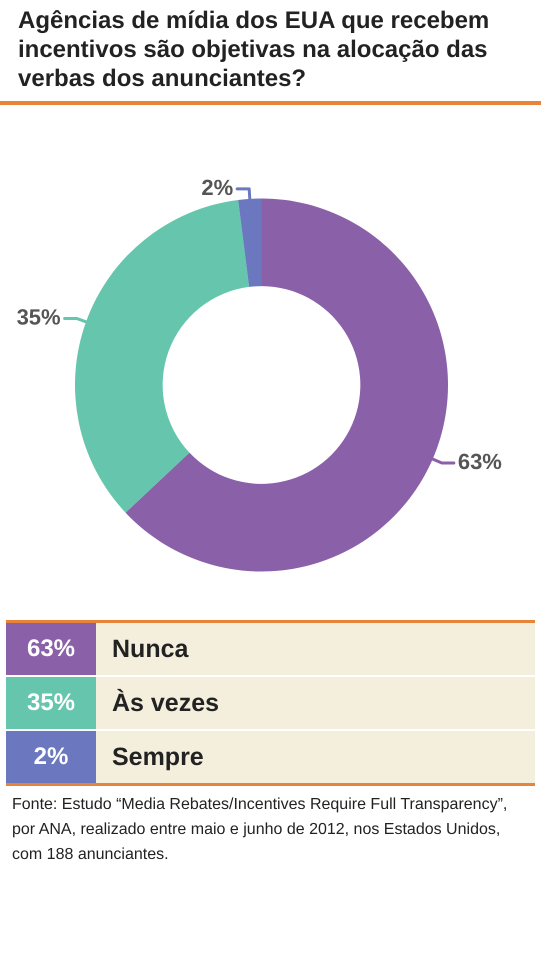  Describe the element at coordinates (51, 702) in the screenshot. I see `text: 35%` at that location.